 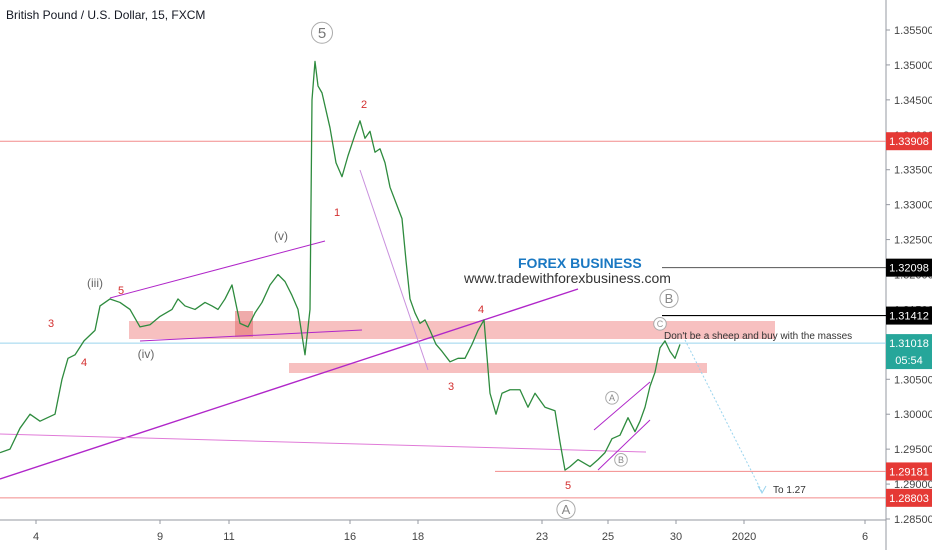 What do you see at coordinates (228, 537) in the screenshot?
I see `x-tick-label: 11` at bounding box center [228, 537].